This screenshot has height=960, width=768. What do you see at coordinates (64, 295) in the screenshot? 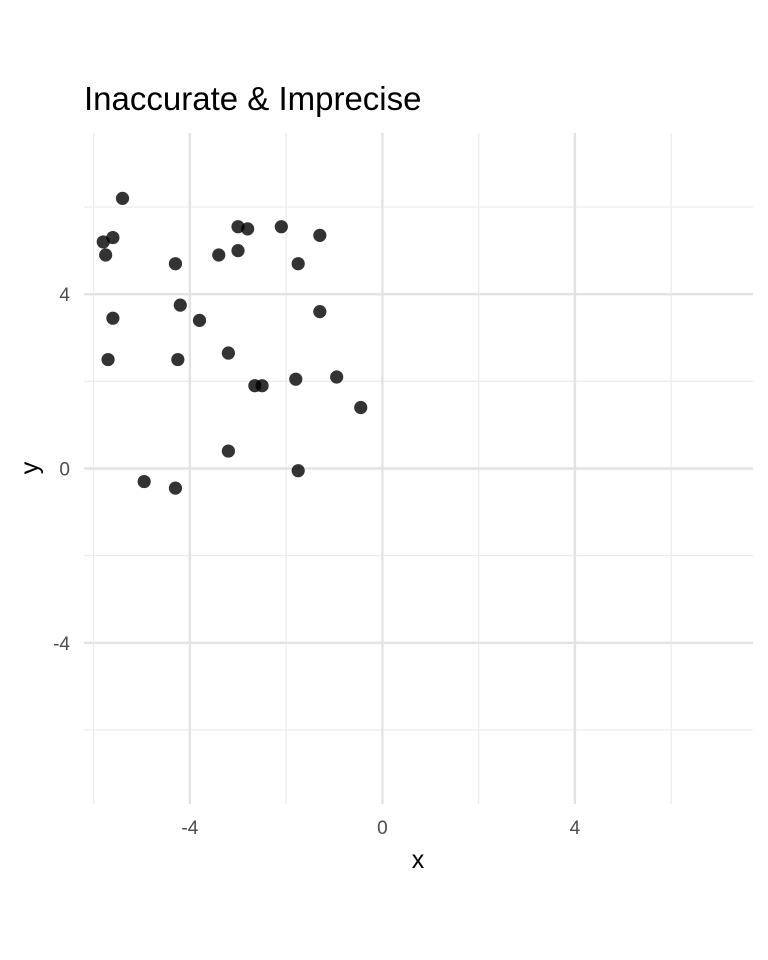
I see `y-tick-label: 4` at bounding box center [64, 295].